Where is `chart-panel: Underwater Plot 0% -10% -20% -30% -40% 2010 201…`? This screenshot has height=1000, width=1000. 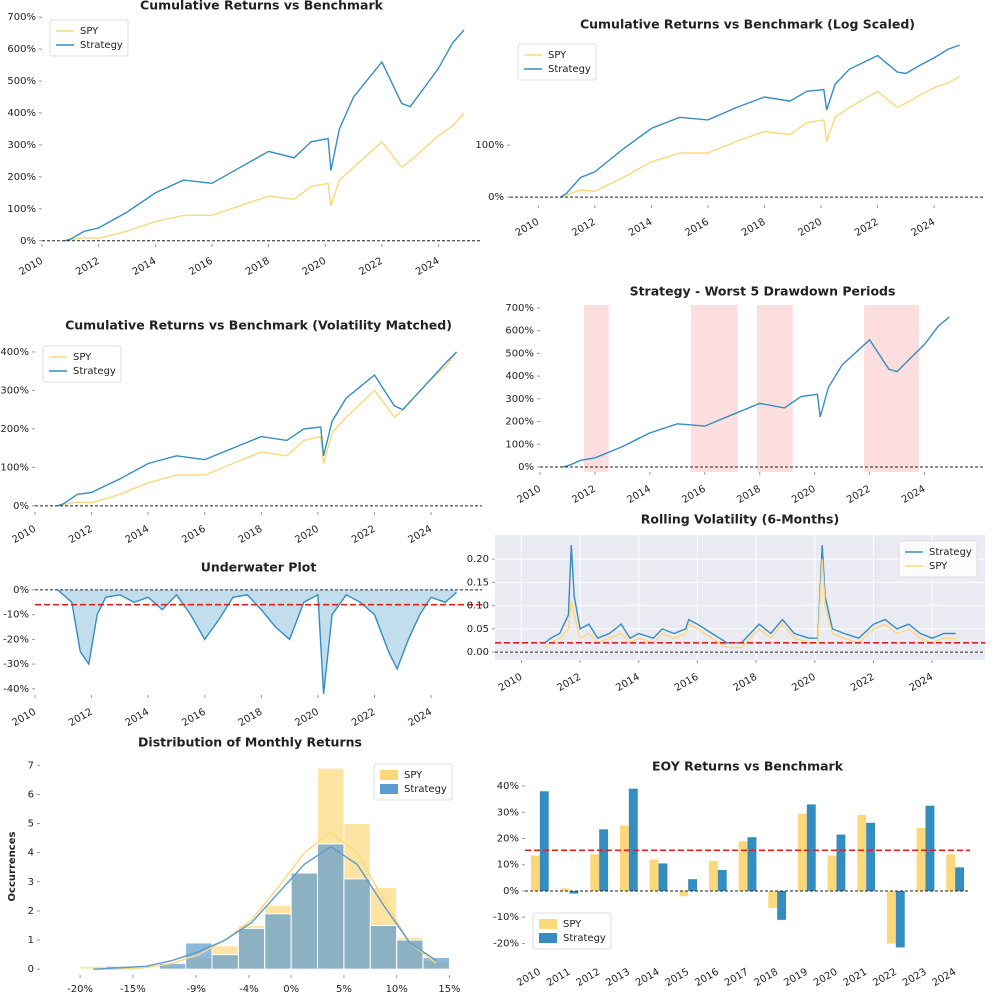 chart-panel: Underwater Plot 0% -10% -20% -30% -40% 2010 201… is located at coordinates (242, 644).